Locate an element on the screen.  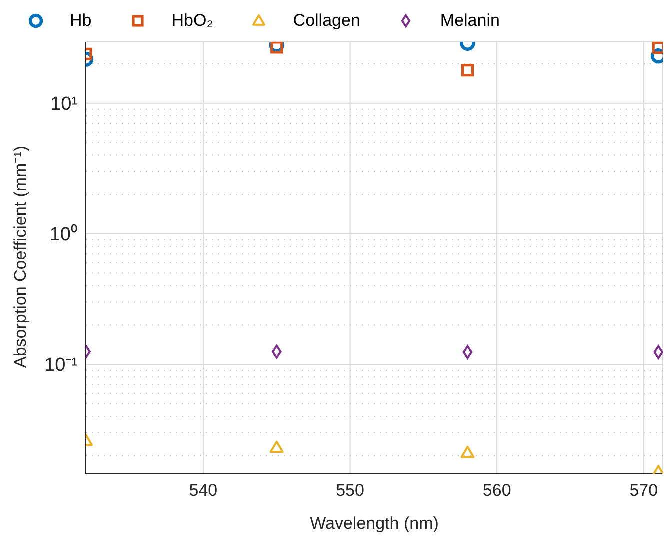
x-tick-label: 570 is located at coordinates (644, 490).